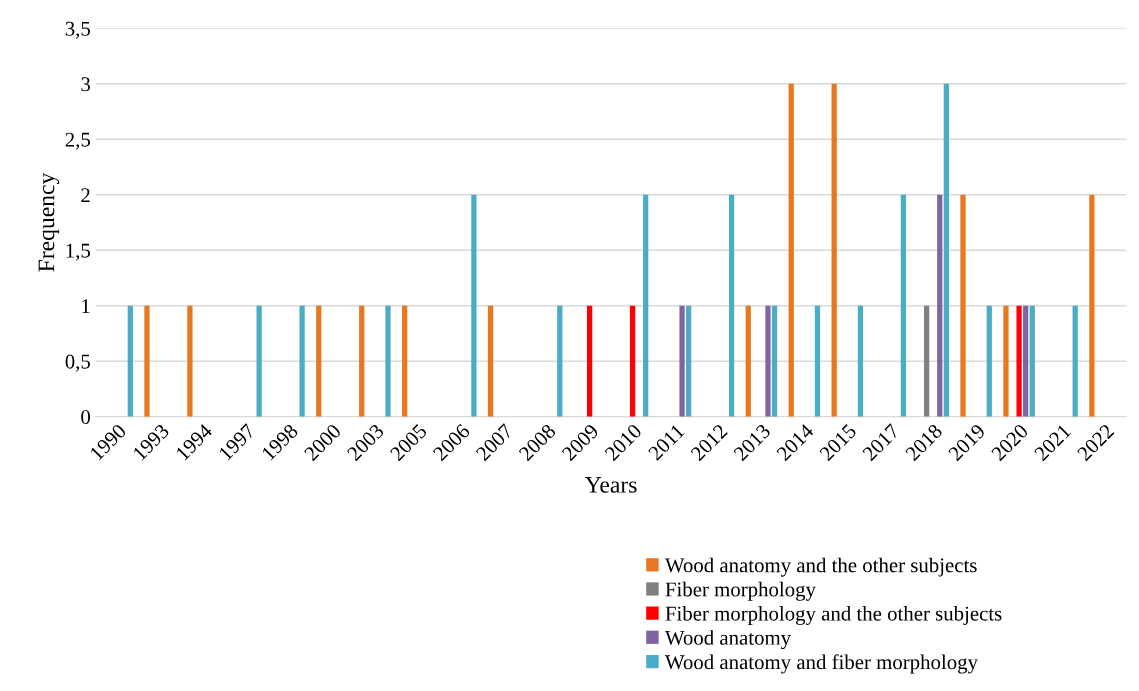 The width and height of the screenshot is (1139, 691). I want to click on y-tick-label: 2, so click(85, 195).